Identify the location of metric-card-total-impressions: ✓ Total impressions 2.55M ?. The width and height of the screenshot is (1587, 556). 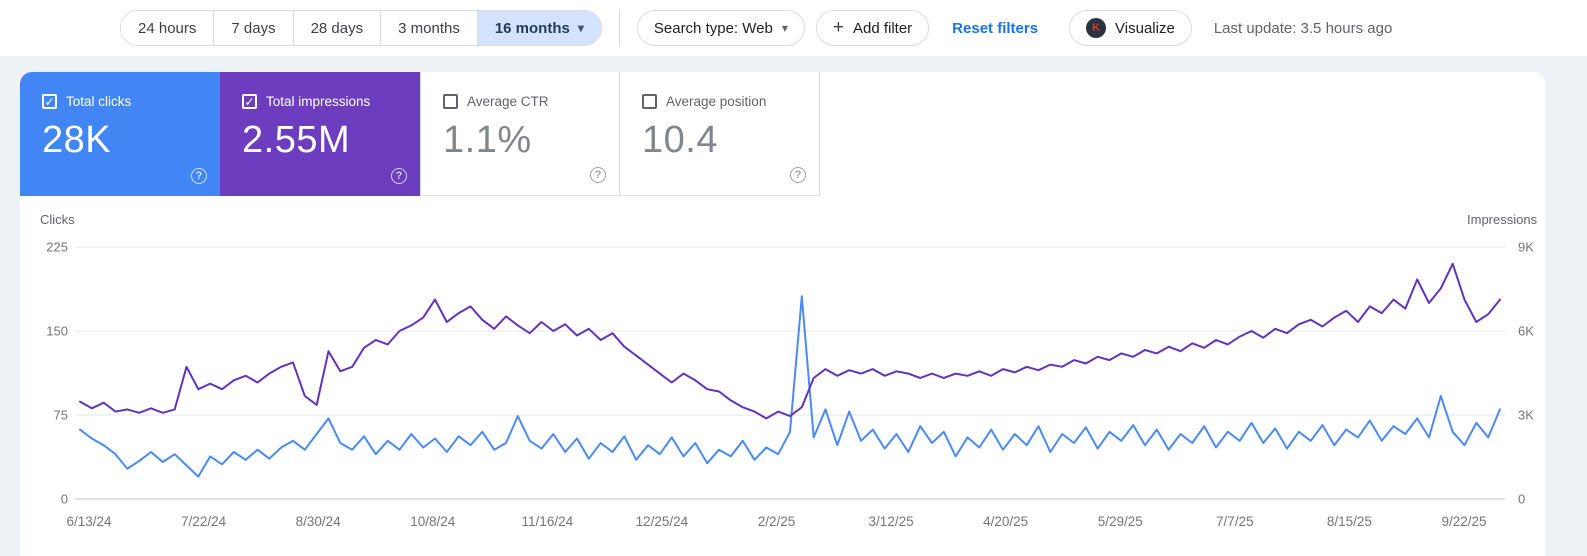
(320, 134).